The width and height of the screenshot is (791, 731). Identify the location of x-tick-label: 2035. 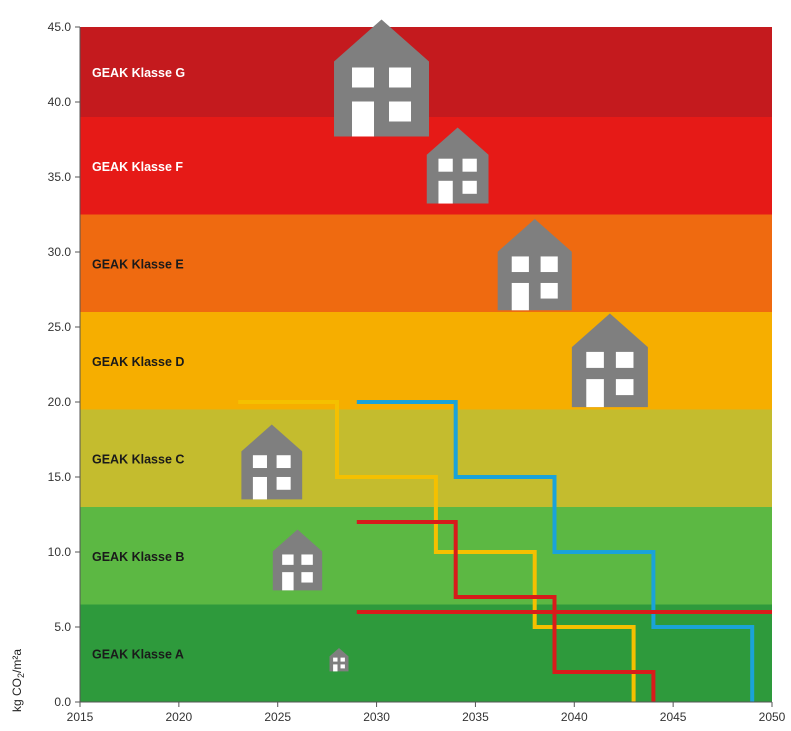
(475, 717).